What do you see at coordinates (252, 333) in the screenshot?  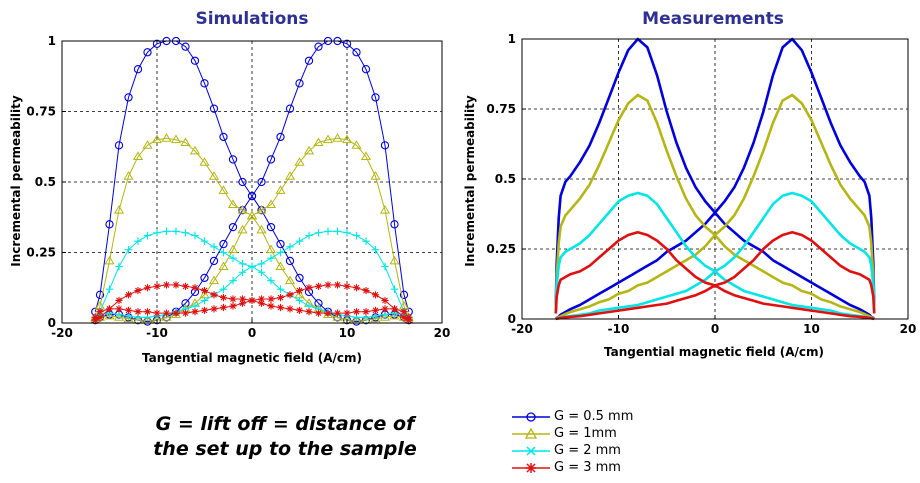 I see `x-tick-label: 0` at bounding box center [252, 333].